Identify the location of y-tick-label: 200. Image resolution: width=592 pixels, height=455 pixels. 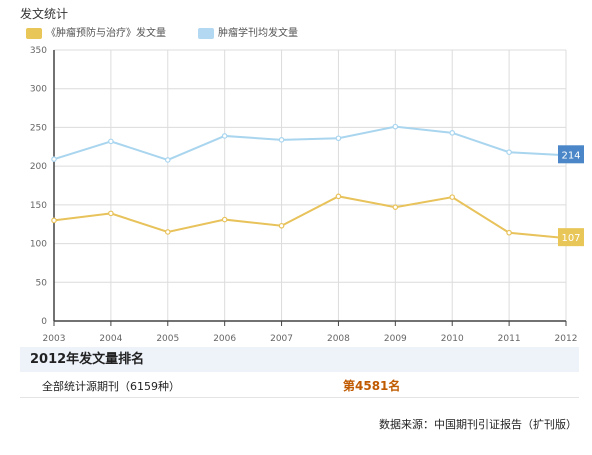
(38, 167).